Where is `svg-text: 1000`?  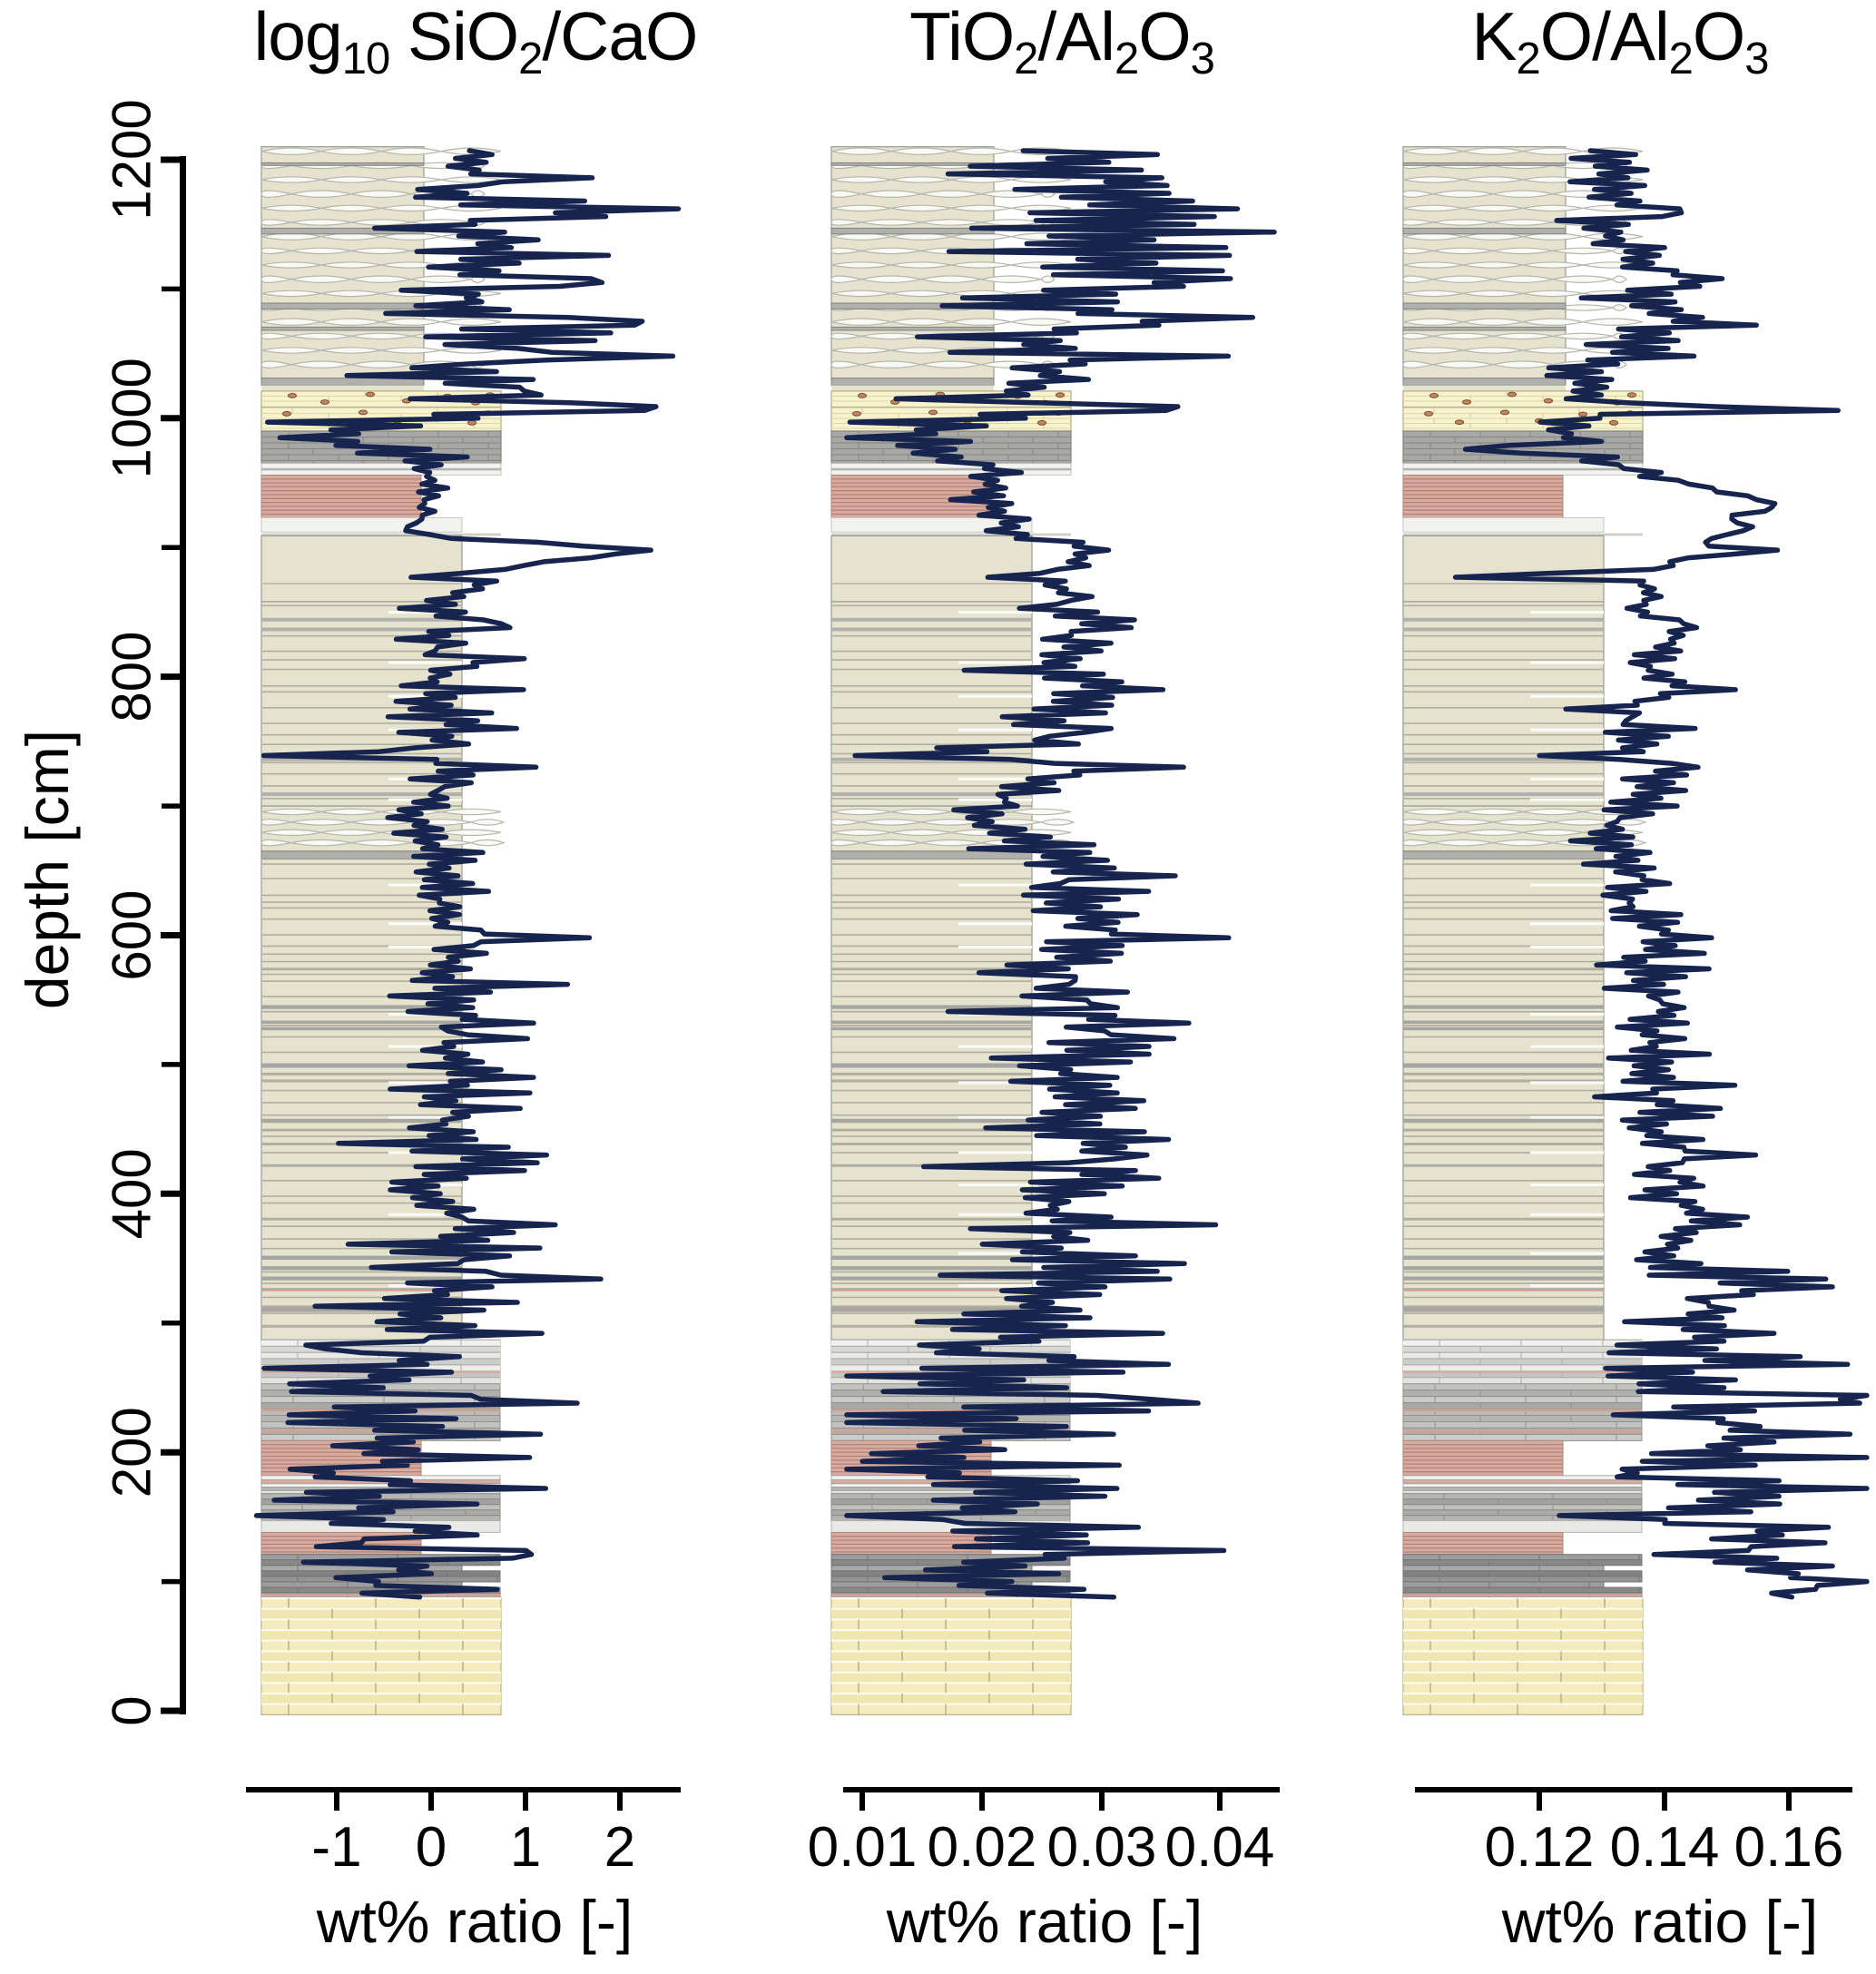
svg-text: 1000 is located at coordinates (132, 418).